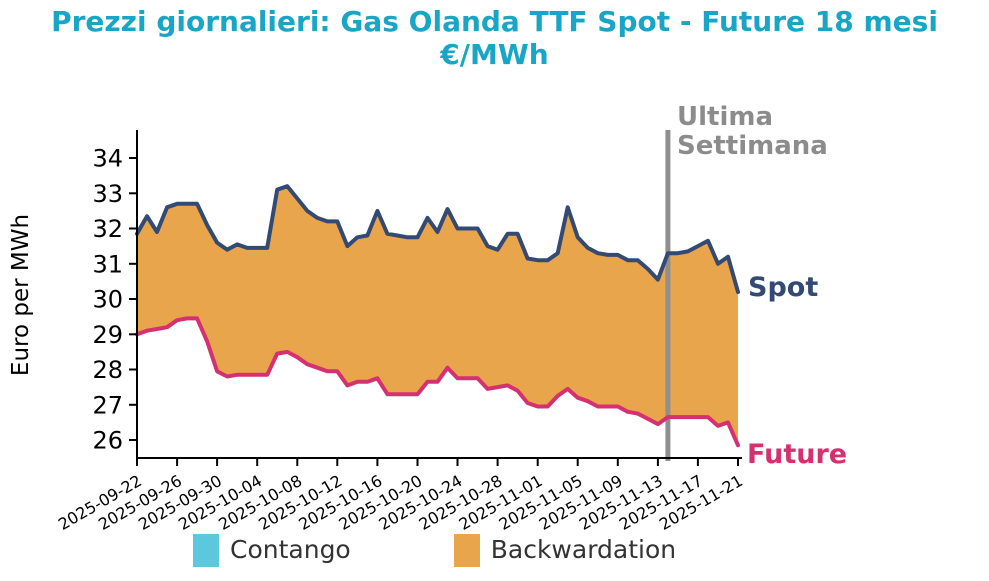 The height and width of the screenshot is (581, 989). Describe the element at coordinates (583, 549) in the screenshot. I see `legend-label-backwardation: Backwardation` at that location.